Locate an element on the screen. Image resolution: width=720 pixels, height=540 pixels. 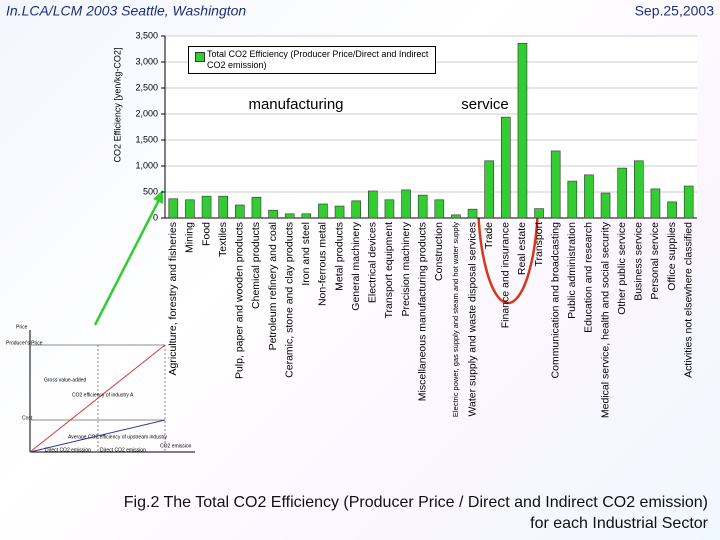
arrow-head is located at coordinates (158, 197).